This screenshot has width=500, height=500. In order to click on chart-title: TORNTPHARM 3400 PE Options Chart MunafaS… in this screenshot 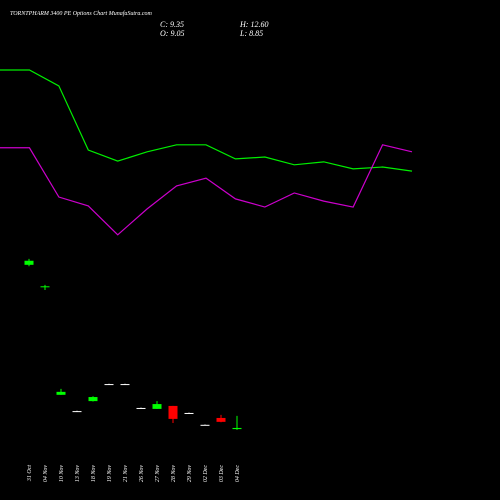, I will do `click(81, 13)`.